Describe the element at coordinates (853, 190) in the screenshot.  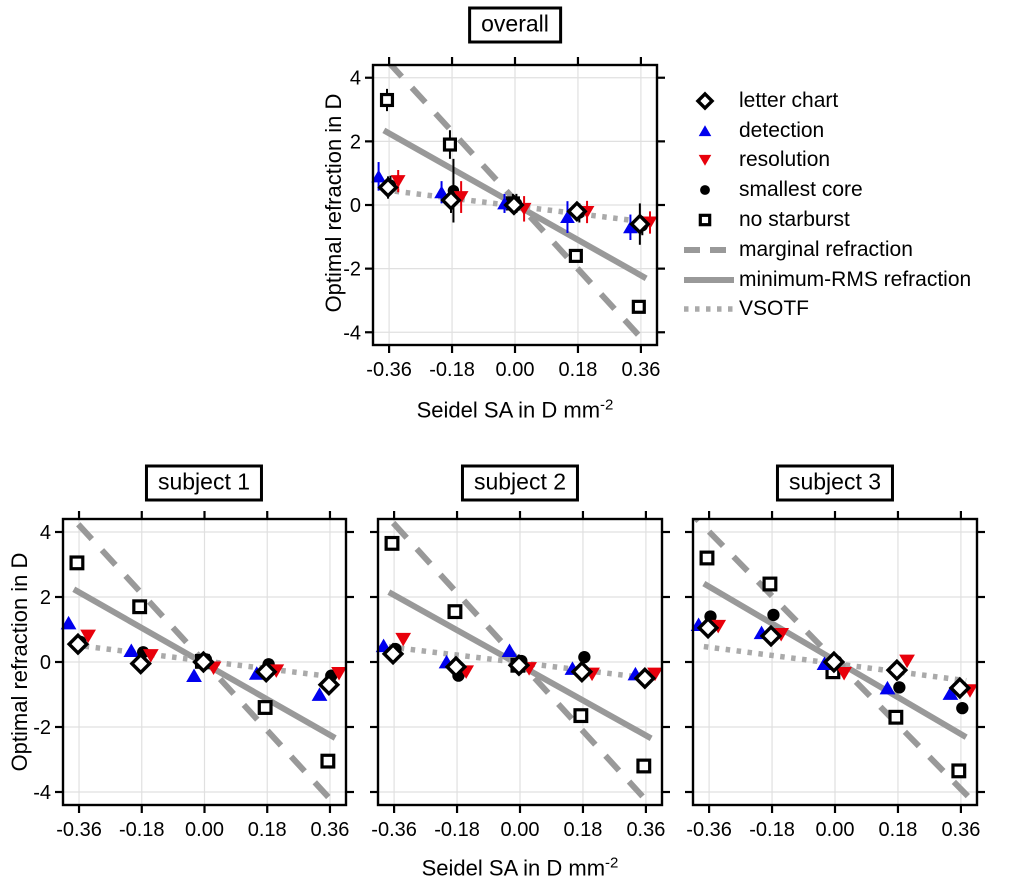
I see `legend-item-smallest-core: smallest core` at that location.